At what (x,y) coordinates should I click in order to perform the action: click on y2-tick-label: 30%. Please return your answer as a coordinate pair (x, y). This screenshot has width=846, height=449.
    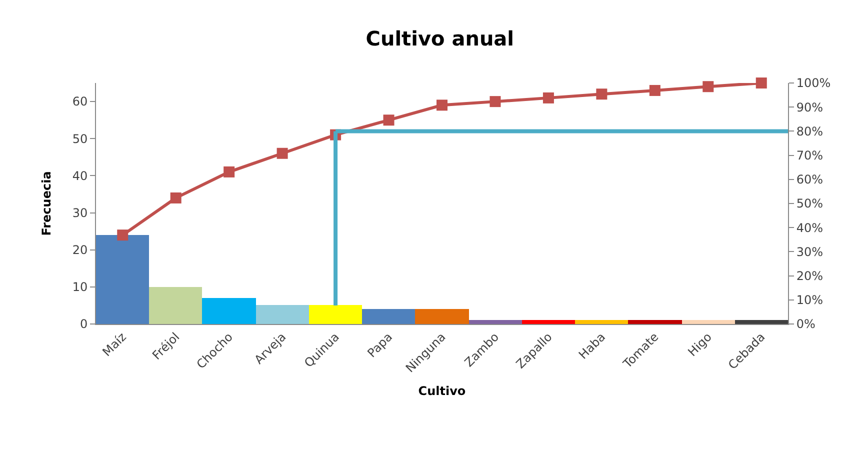
    Looking at the image, I should click on (810, 251).